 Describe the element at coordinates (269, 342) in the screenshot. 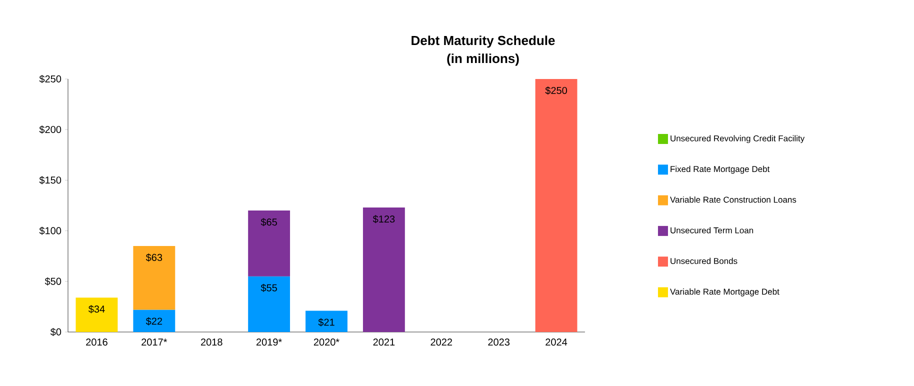

I see `x-tick-label: 2019*` at that location.